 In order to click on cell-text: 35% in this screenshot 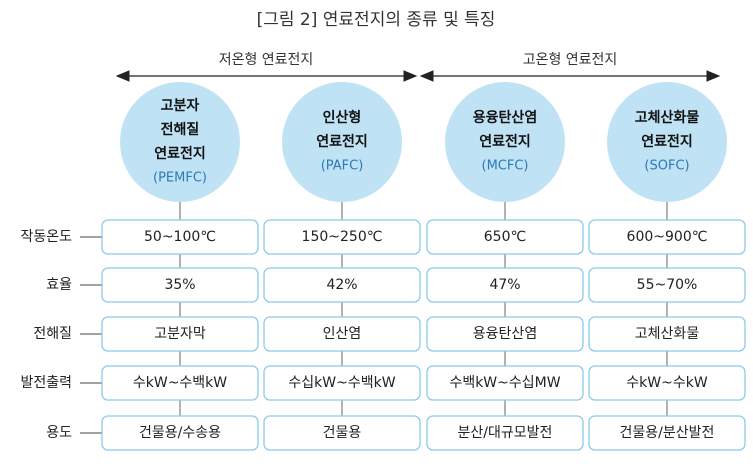, I will do `click(179, 285)`.